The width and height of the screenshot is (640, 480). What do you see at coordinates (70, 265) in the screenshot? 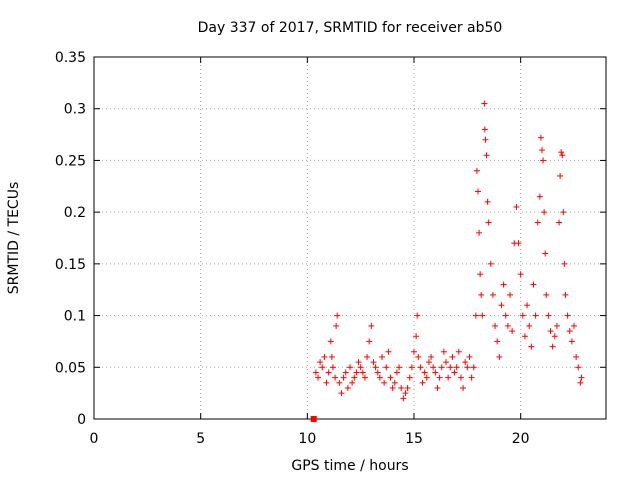
I see `y-tick-label: 0.15` at bounding box center [70, 265].